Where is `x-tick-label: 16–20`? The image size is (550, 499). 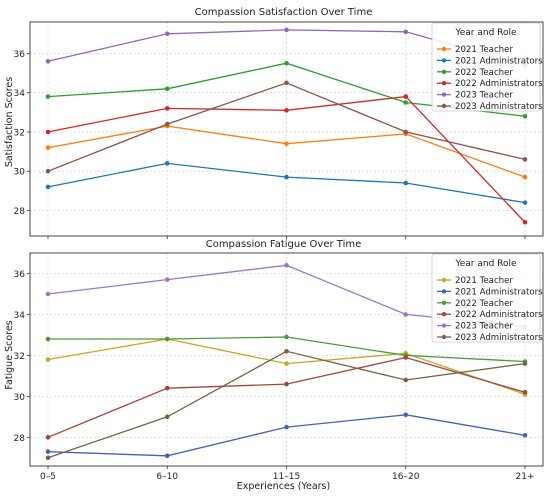 x-tick-label: 16–20 is located at coordinates (406, 477).